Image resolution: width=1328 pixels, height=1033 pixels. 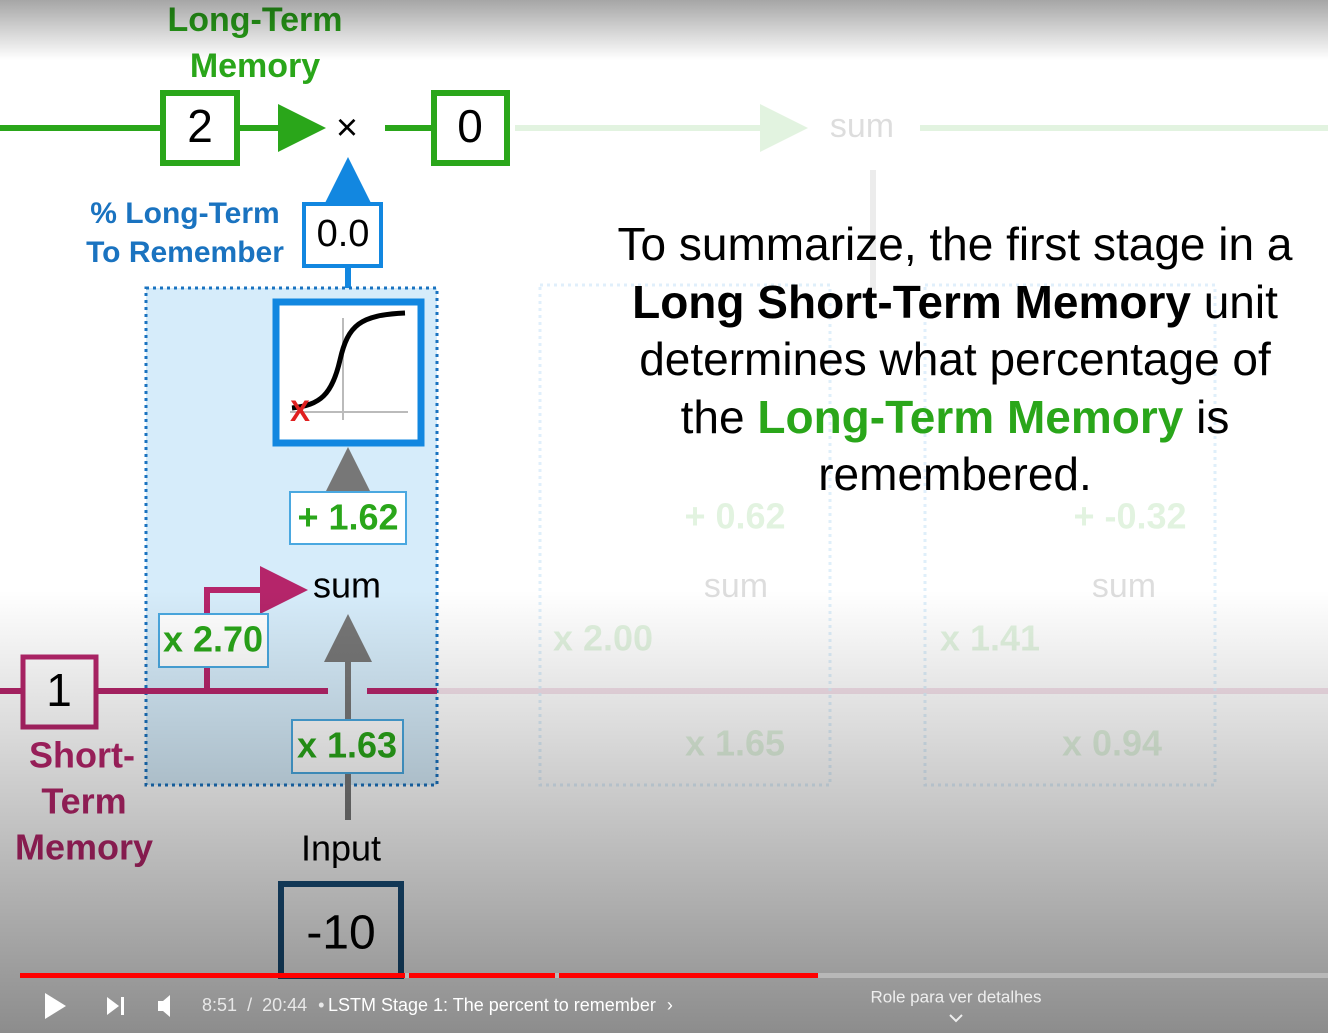 I want to click on chapter-title: LSTM Stage 1: The percent to remember ›, so click(x=500, y=1005).